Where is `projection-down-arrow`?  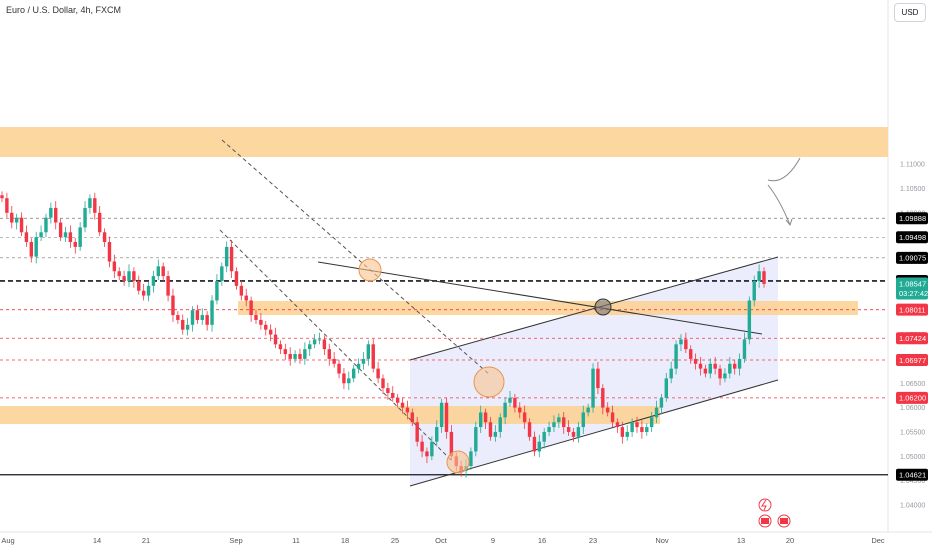 projection-down-arrow is located at coordinates (780, 205).